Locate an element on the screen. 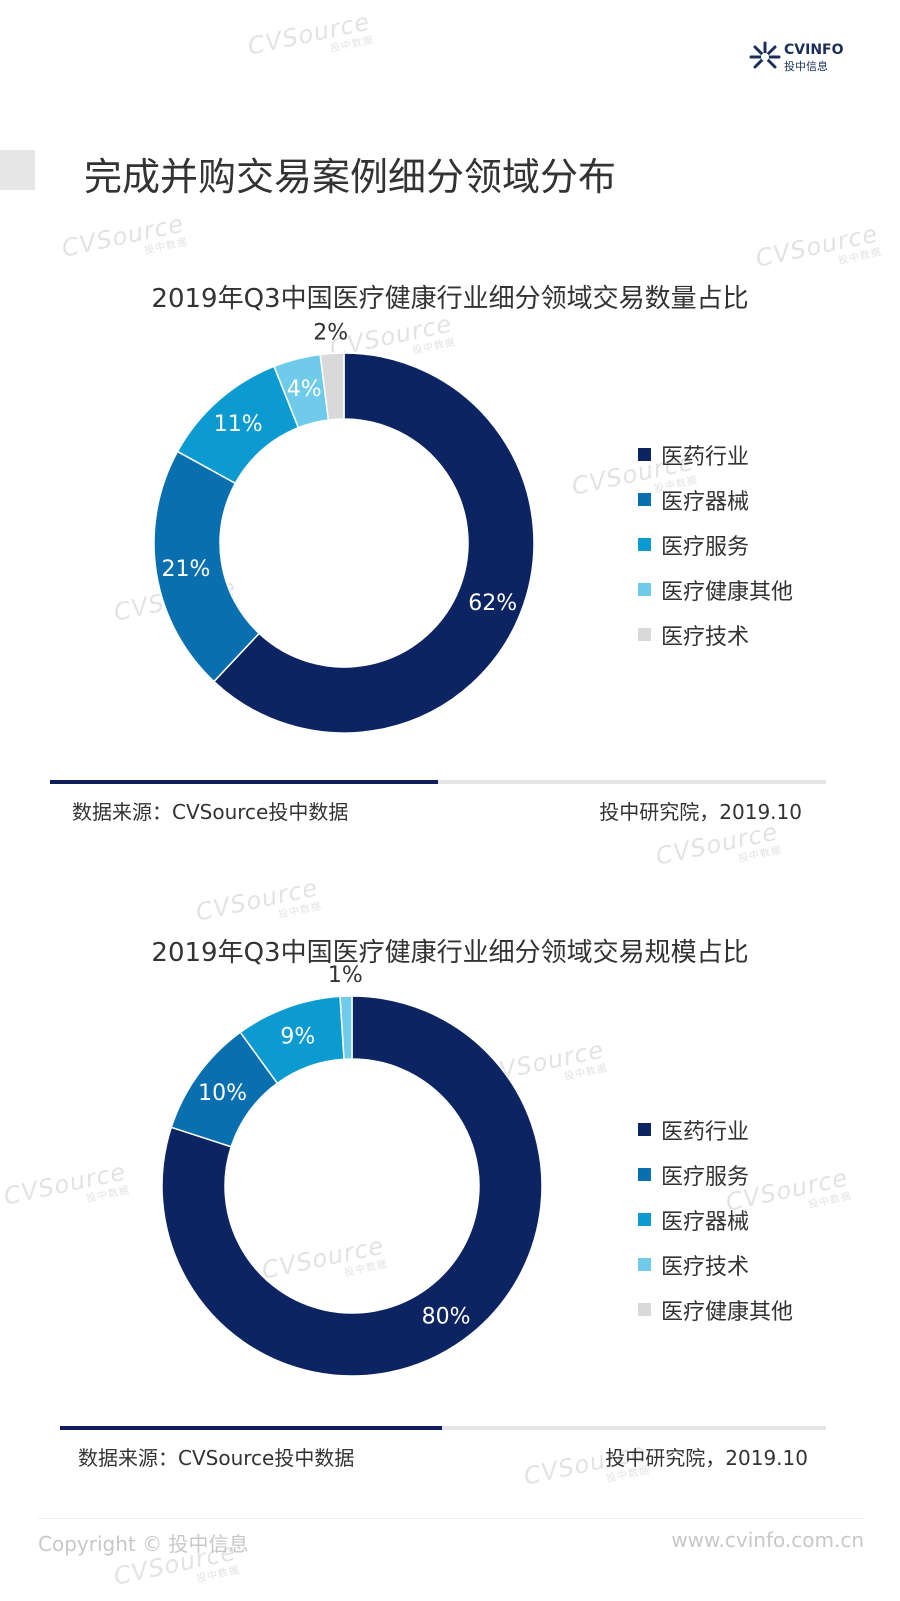 The width and height of the screenshot is (900, 1601). legend-item-5: 医疗健康其他 is located at coordinates (715, 1309).